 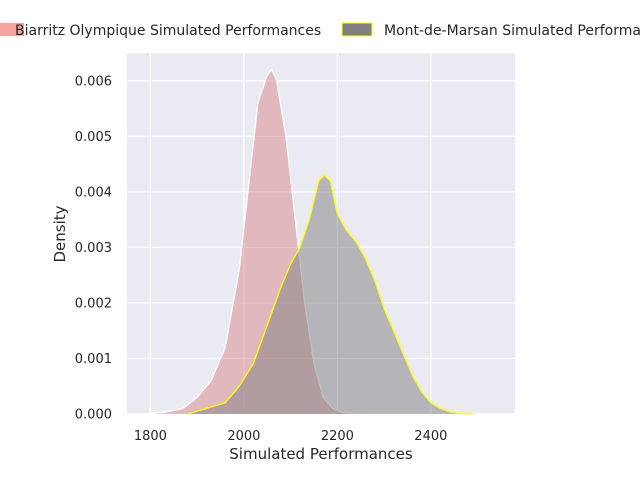 I want to click on x-tick-label: 1800, so click(x=150, y=436).